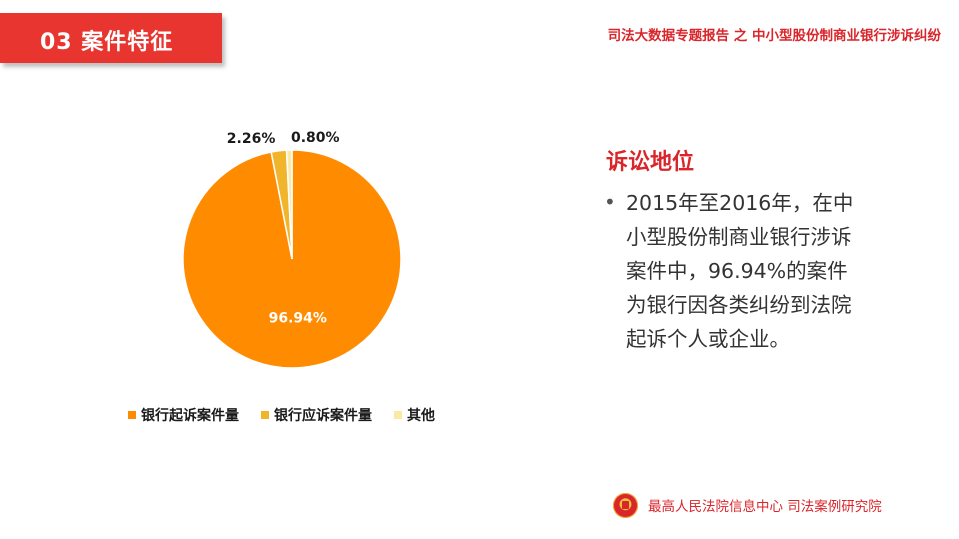 The width and height of the screenshot is (959, 539). I want to click on pie-slices, so click(292, 259).